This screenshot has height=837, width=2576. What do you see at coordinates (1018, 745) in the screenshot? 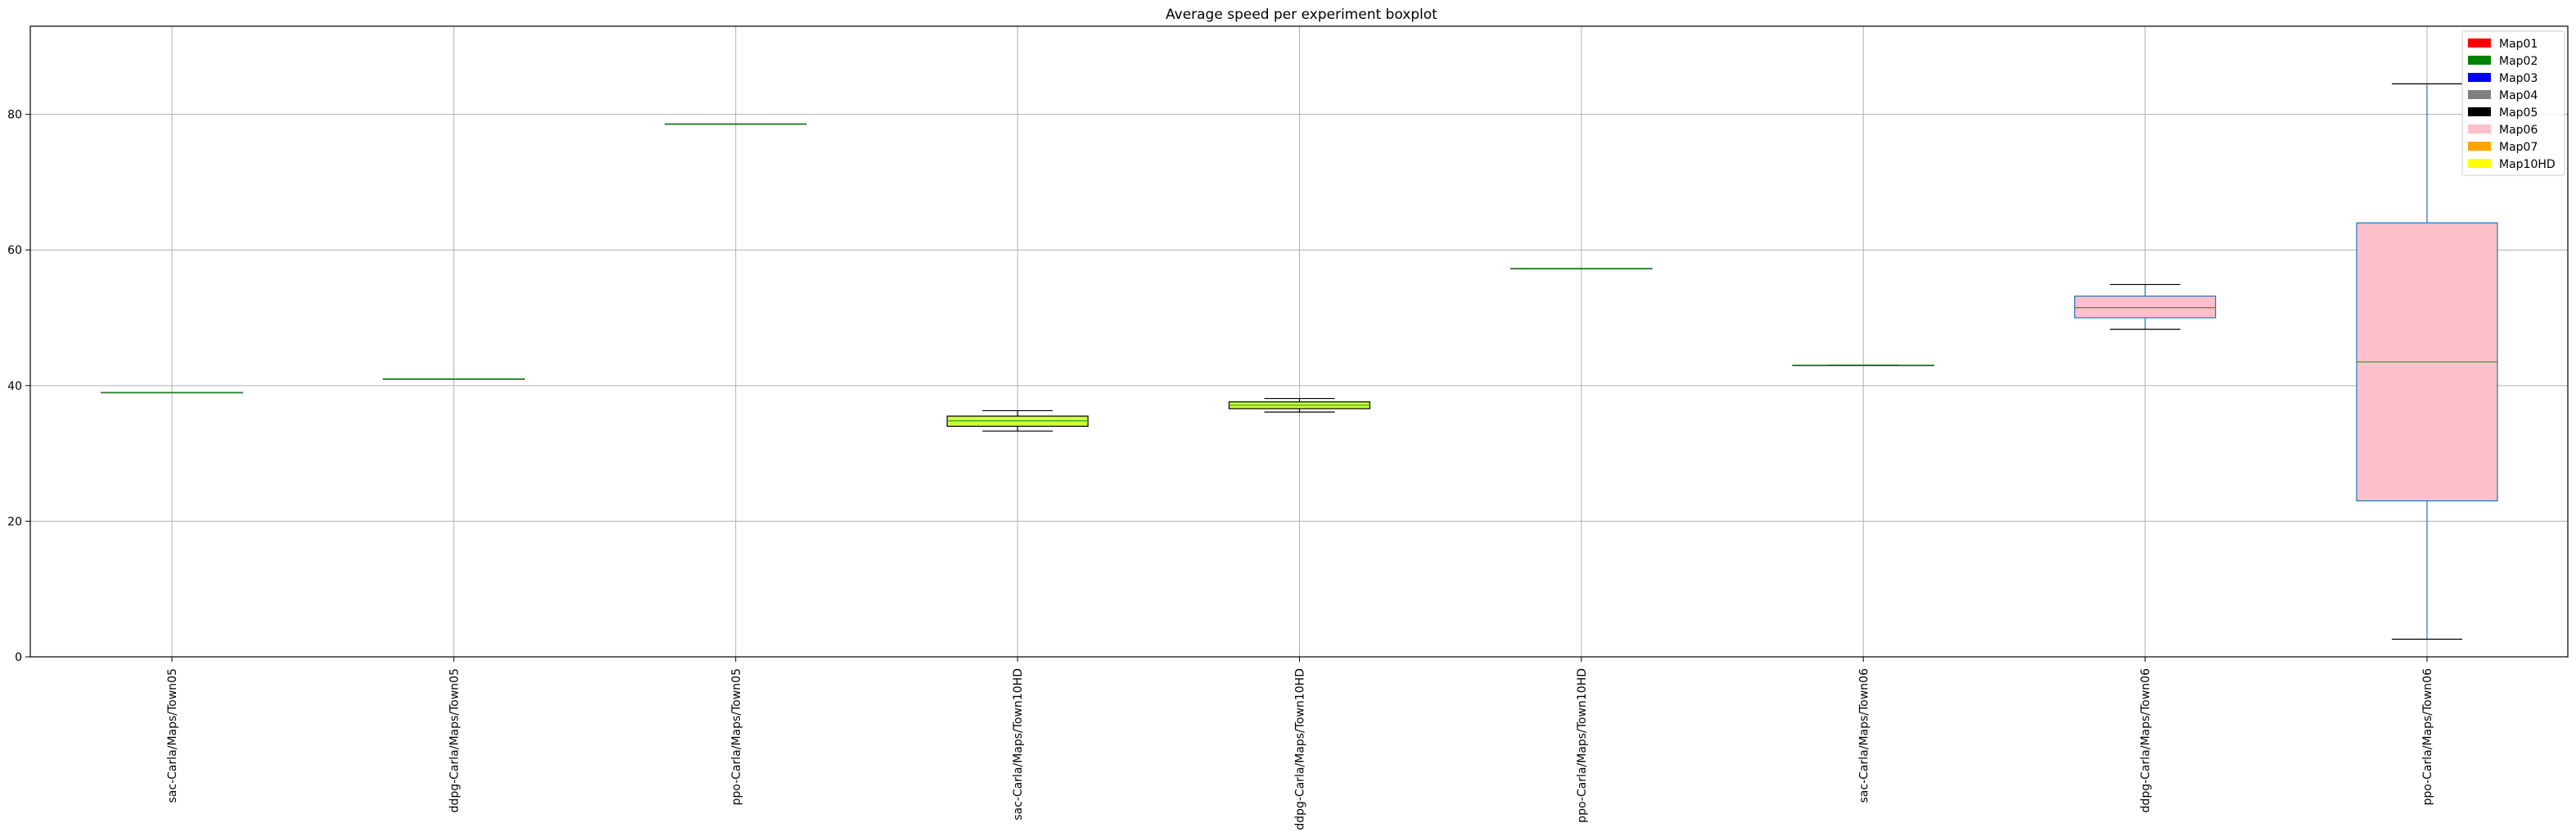
I see `x-tick-label: sac-Carla/Maps/Town10HD` at bounding box center [1018, 745].